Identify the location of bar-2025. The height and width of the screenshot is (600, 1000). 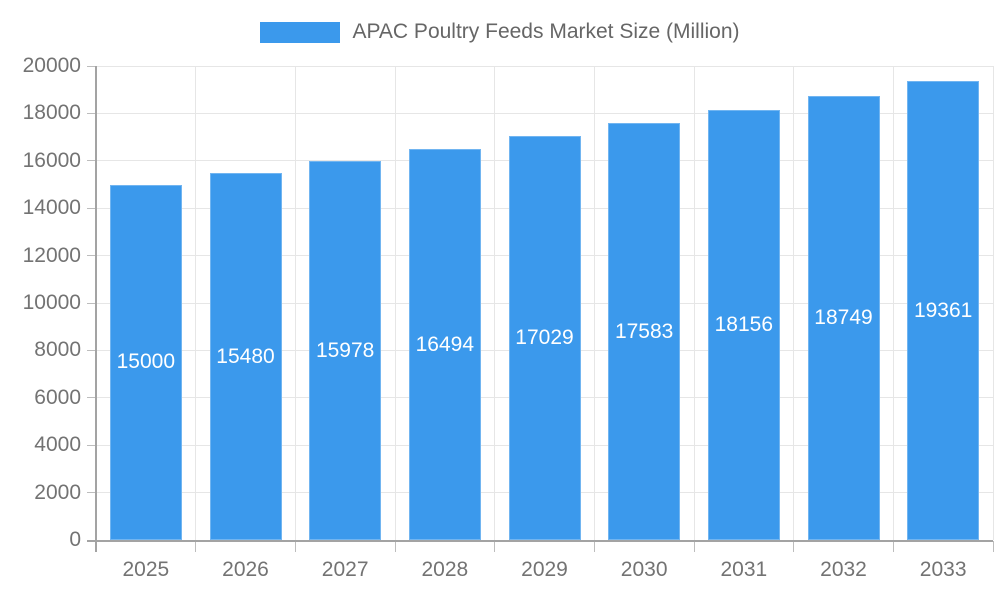
(145, 362).